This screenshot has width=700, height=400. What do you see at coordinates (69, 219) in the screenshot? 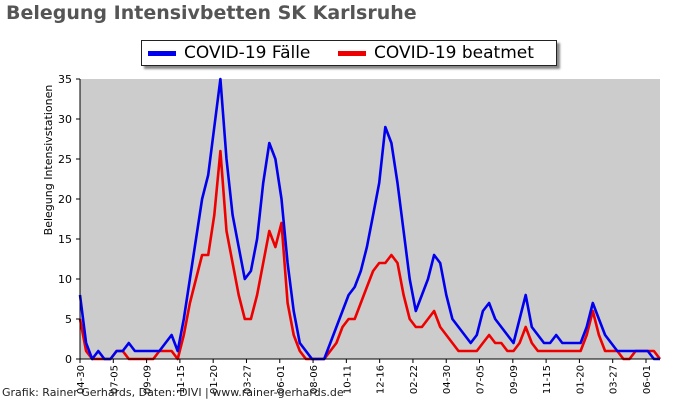
I see `y-axis: 0 5 10 15 20 25 30 35` at bounding box center [69, 219].